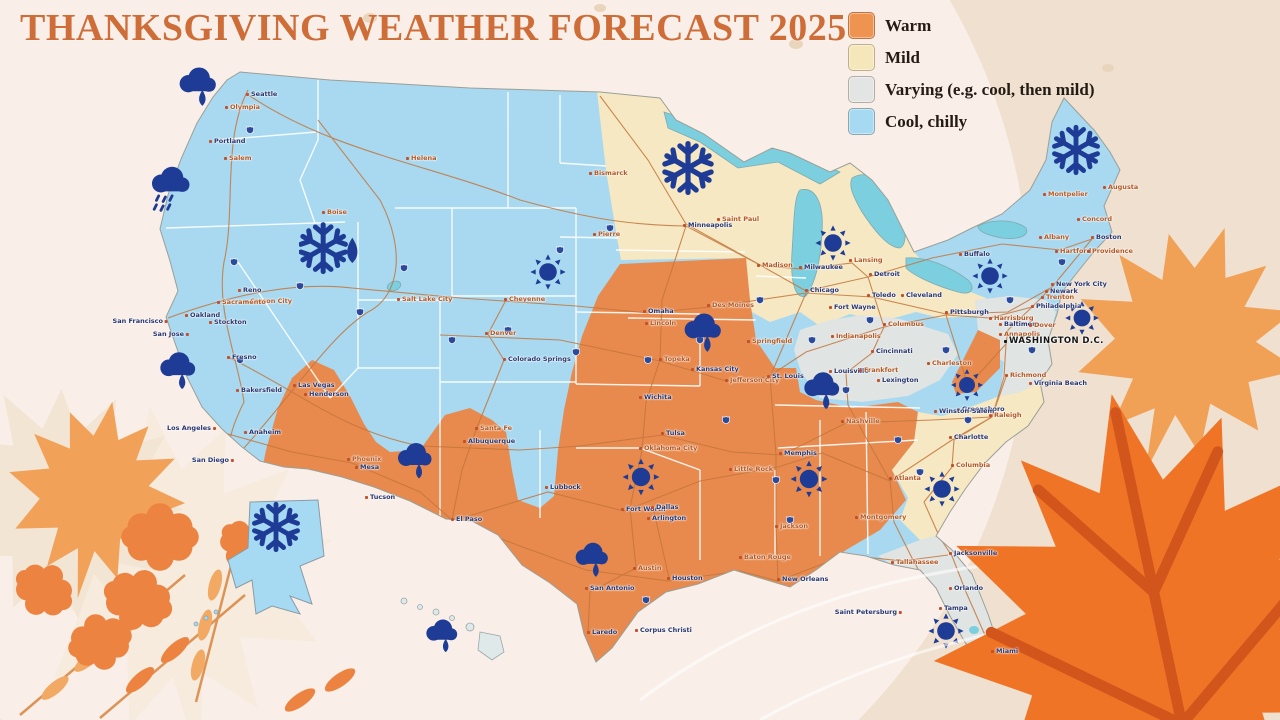  I want to click on legend-label: Warm, so click(908, 25).